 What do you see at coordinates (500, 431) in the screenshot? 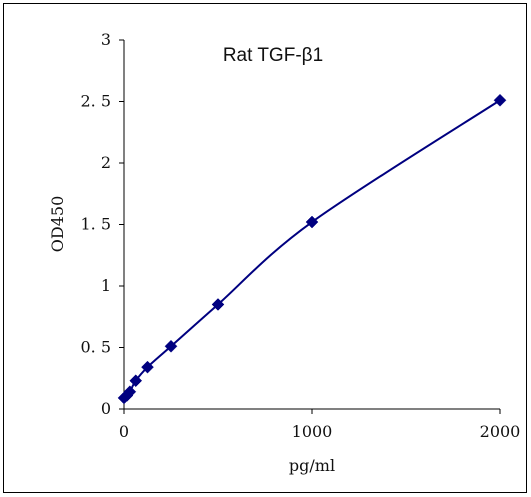
I see `x-tick-label: 2000` at bounding box center [500, 431].